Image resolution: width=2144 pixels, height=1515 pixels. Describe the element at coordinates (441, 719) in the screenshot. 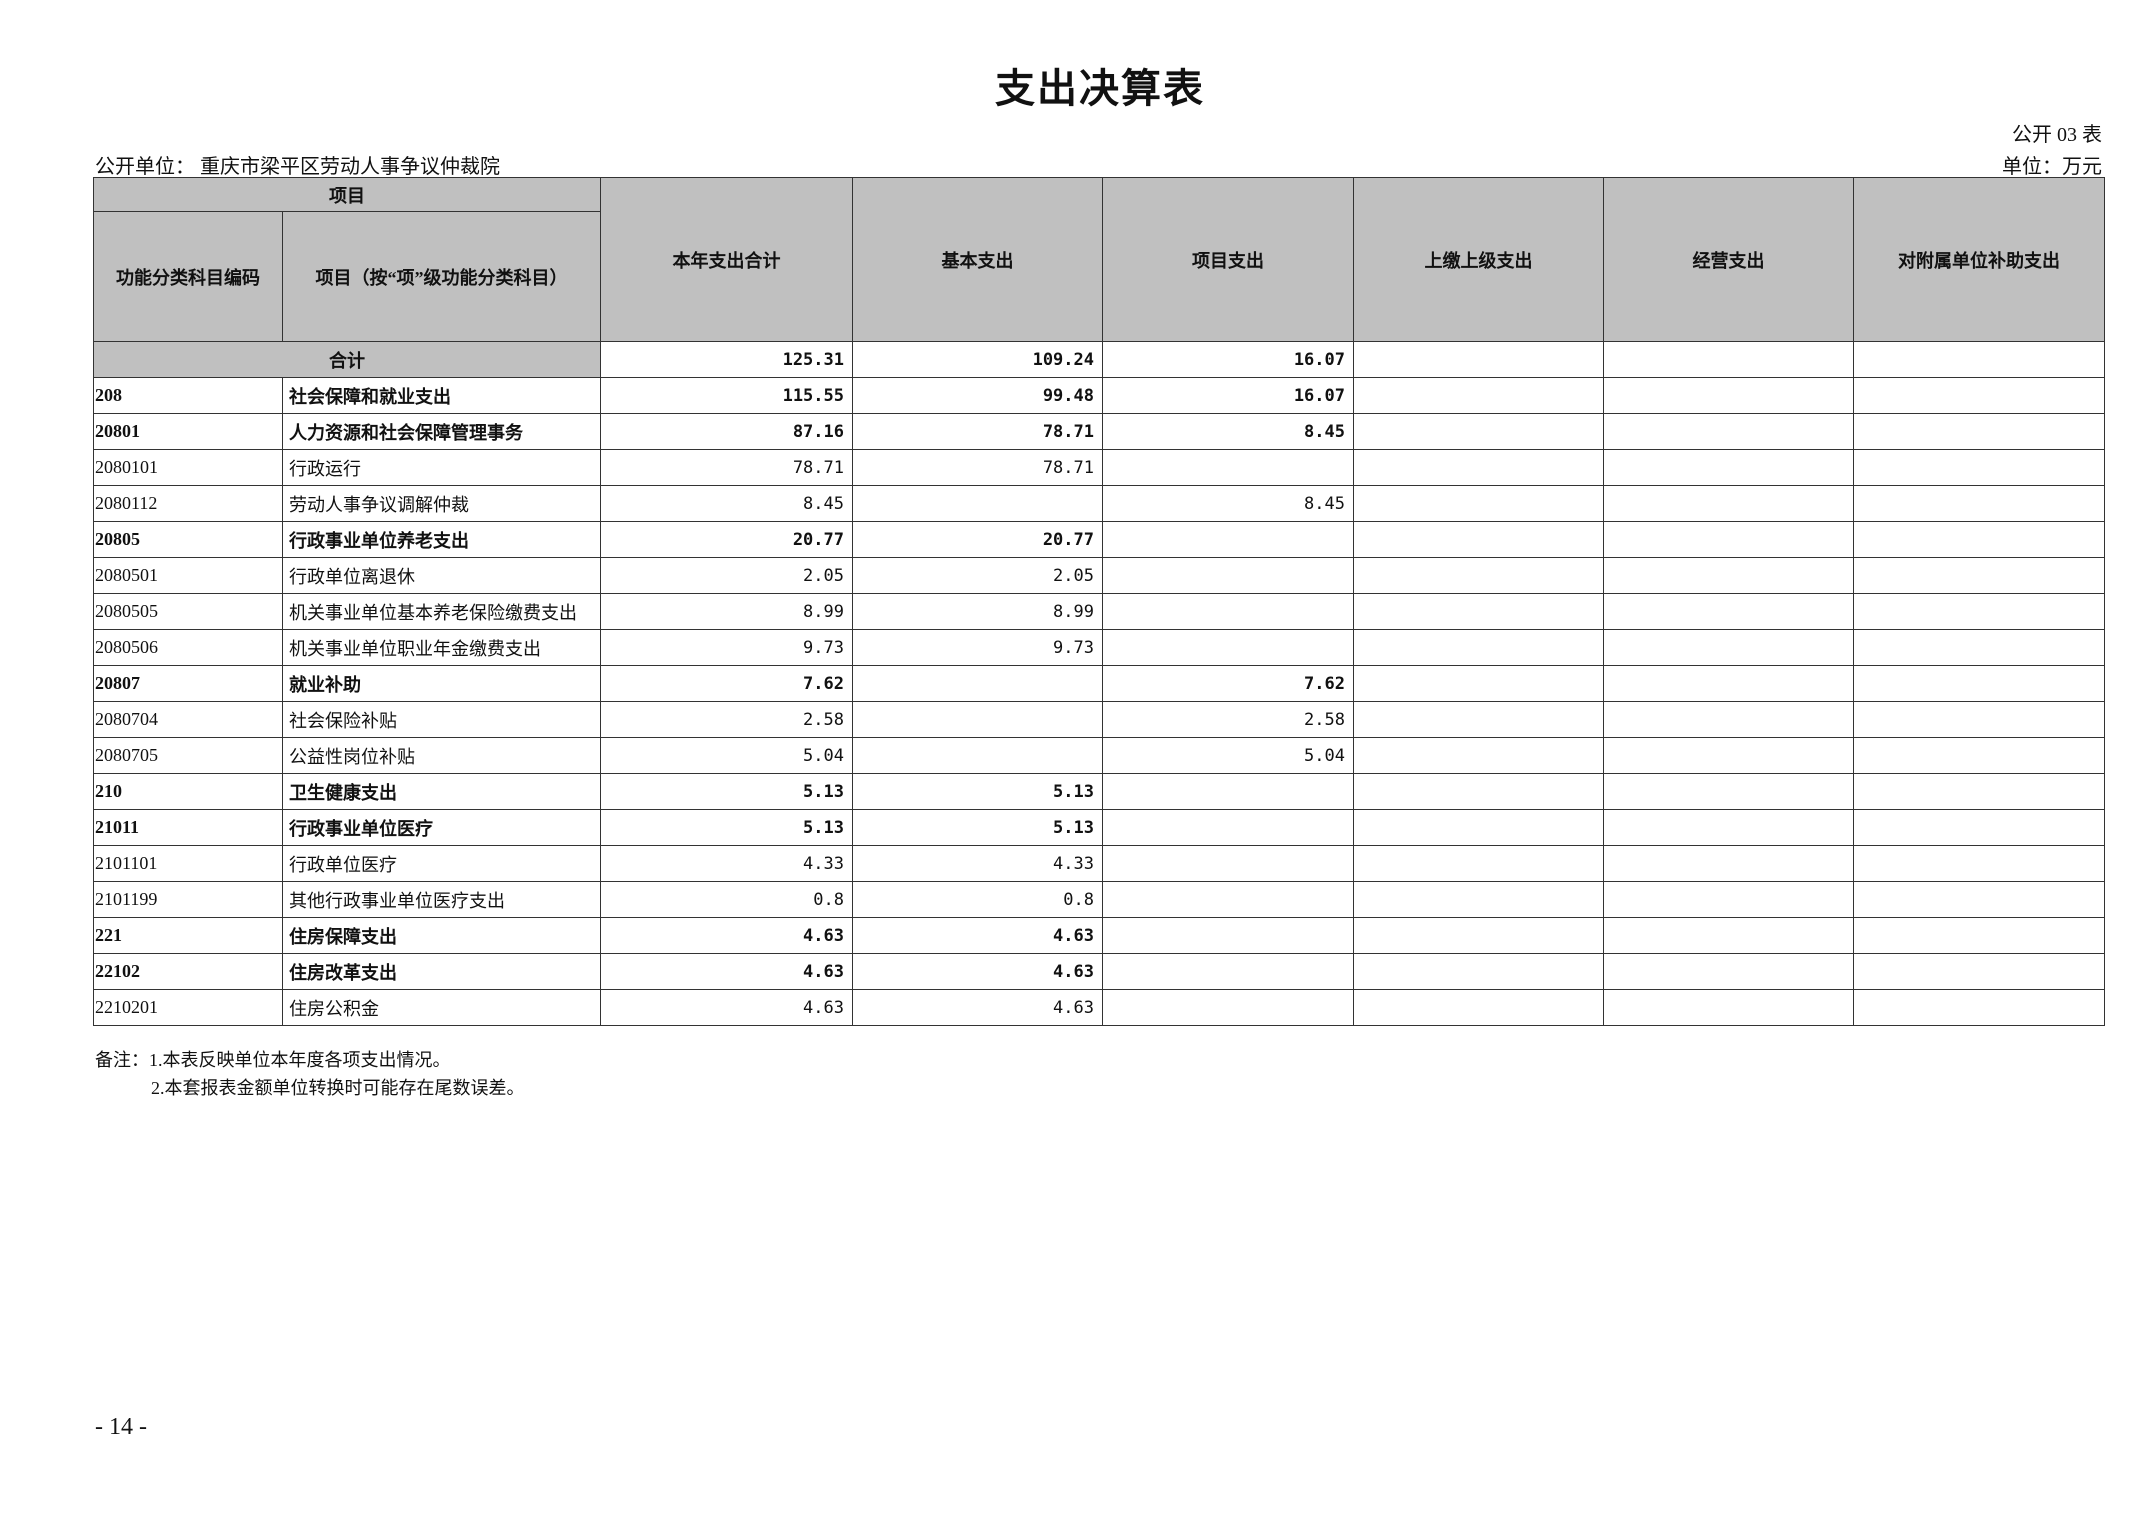

I see `name-cell: 社会保险补贴` at that location.